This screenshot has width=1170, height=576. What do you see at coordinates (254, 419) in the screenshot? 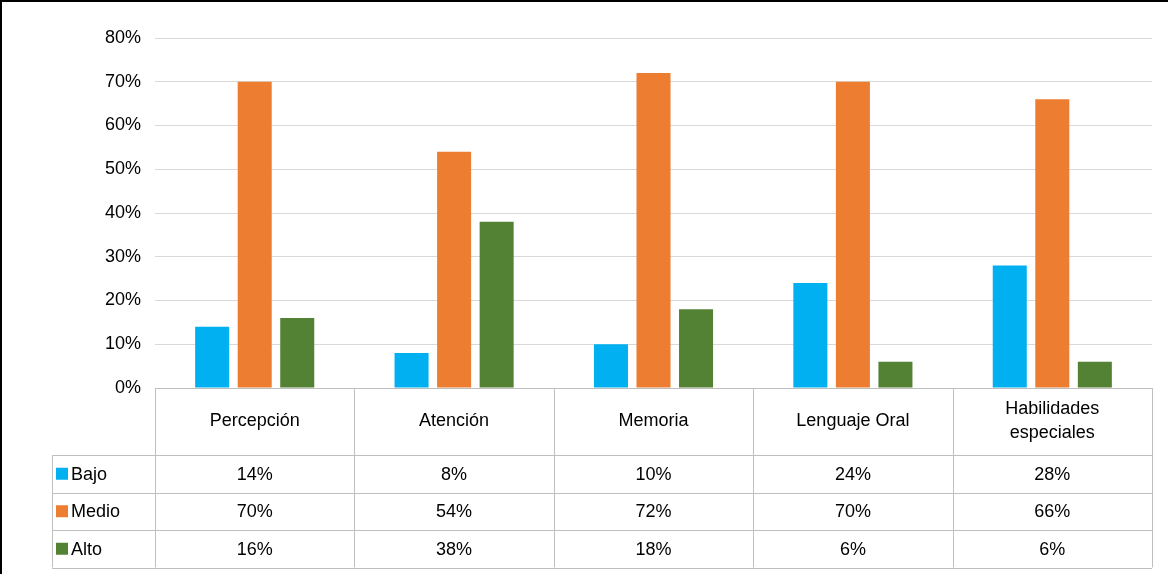
I see `x-tick-label: Percepción` at bounding box center [254, 419].